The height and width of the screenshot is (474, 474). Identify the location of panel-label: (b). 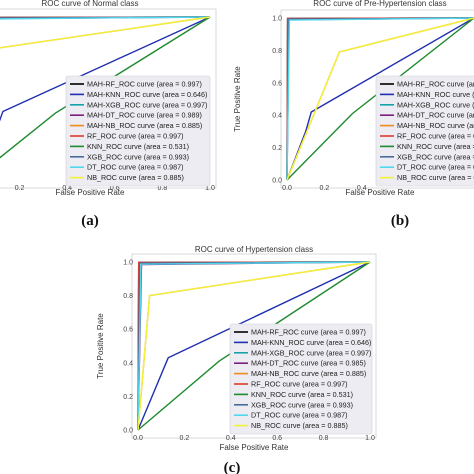
(400, 221).